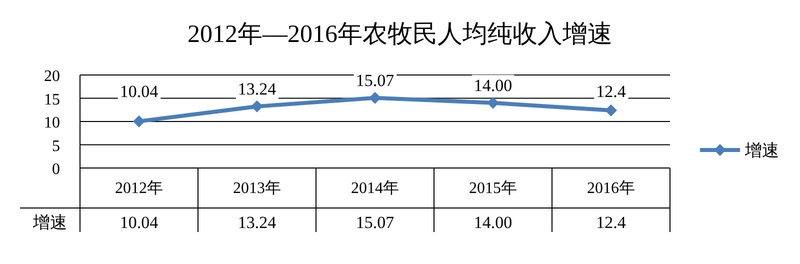 Image resolution: width=800 pixels, height=264 pixels. Describe the element at coordinates (257, 222) in the screenshot. I see `data-label: 13.24` at that location.